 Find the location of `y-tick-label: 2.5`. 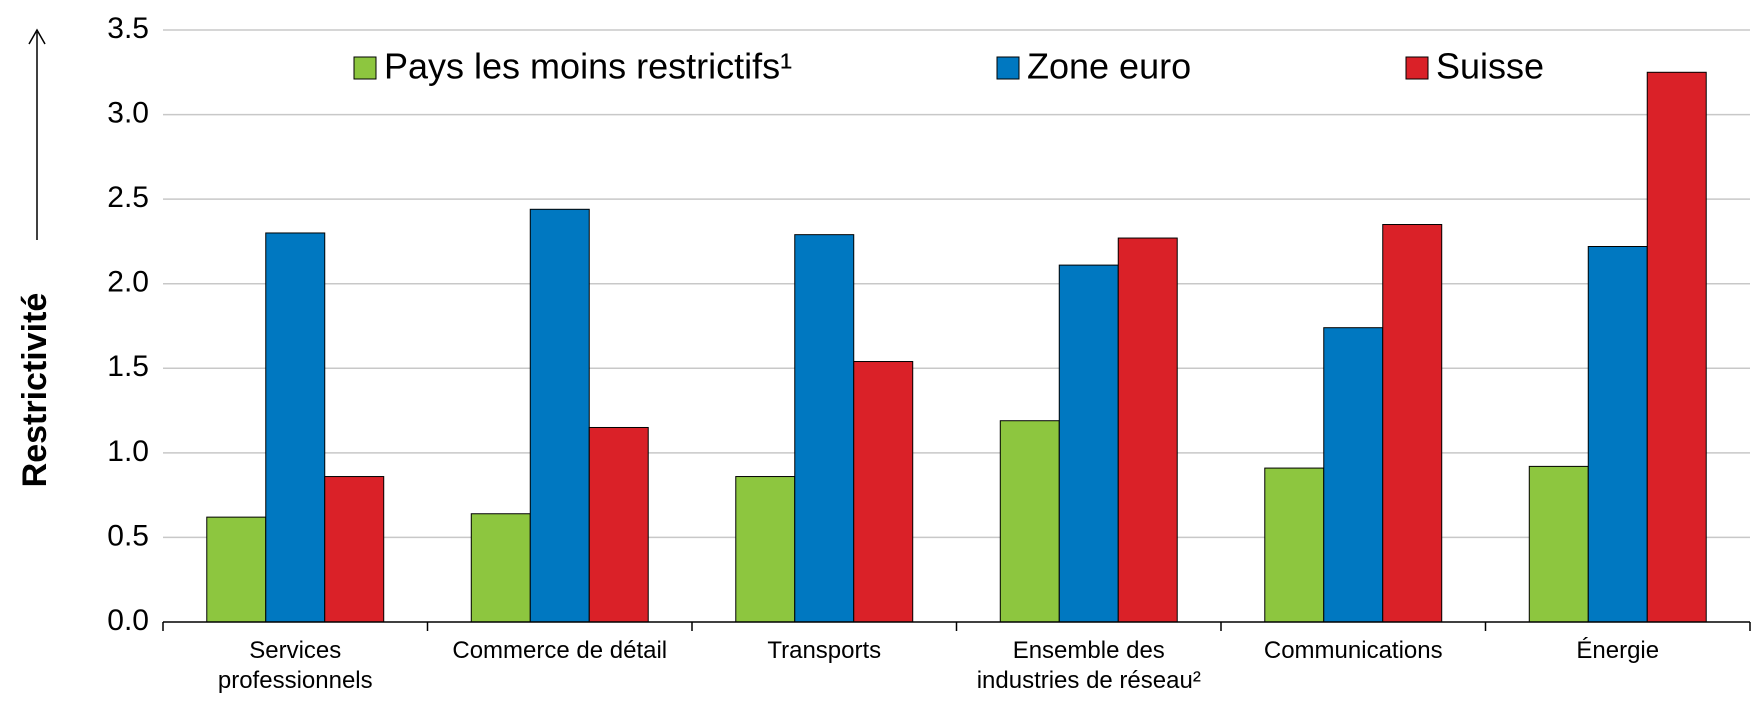

y-tick-label: 2.5 is located at coordinates (128, 197).